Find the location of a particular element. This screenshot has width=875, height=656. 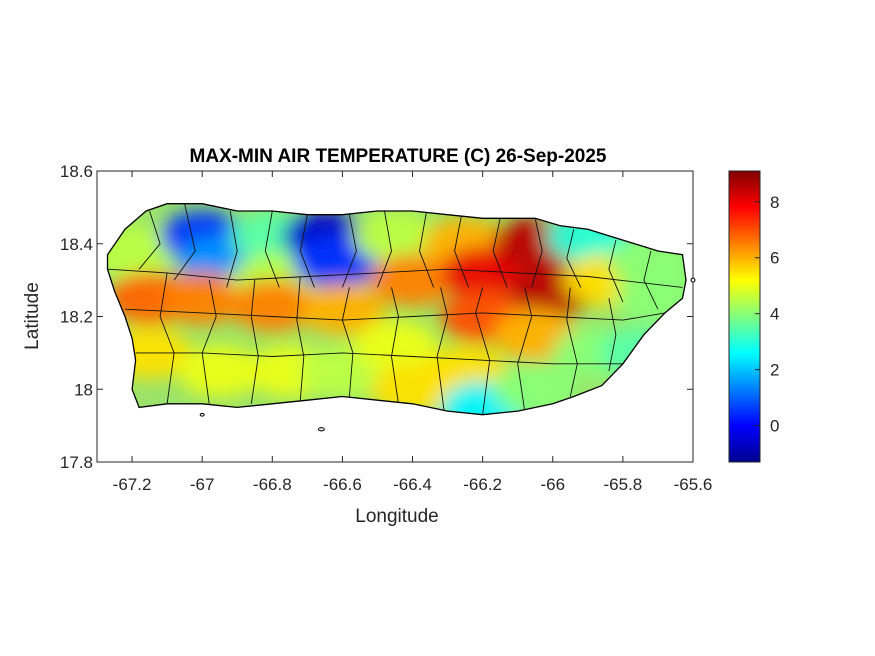

x-tick-label: -66 is located at coordinates (552, 484).